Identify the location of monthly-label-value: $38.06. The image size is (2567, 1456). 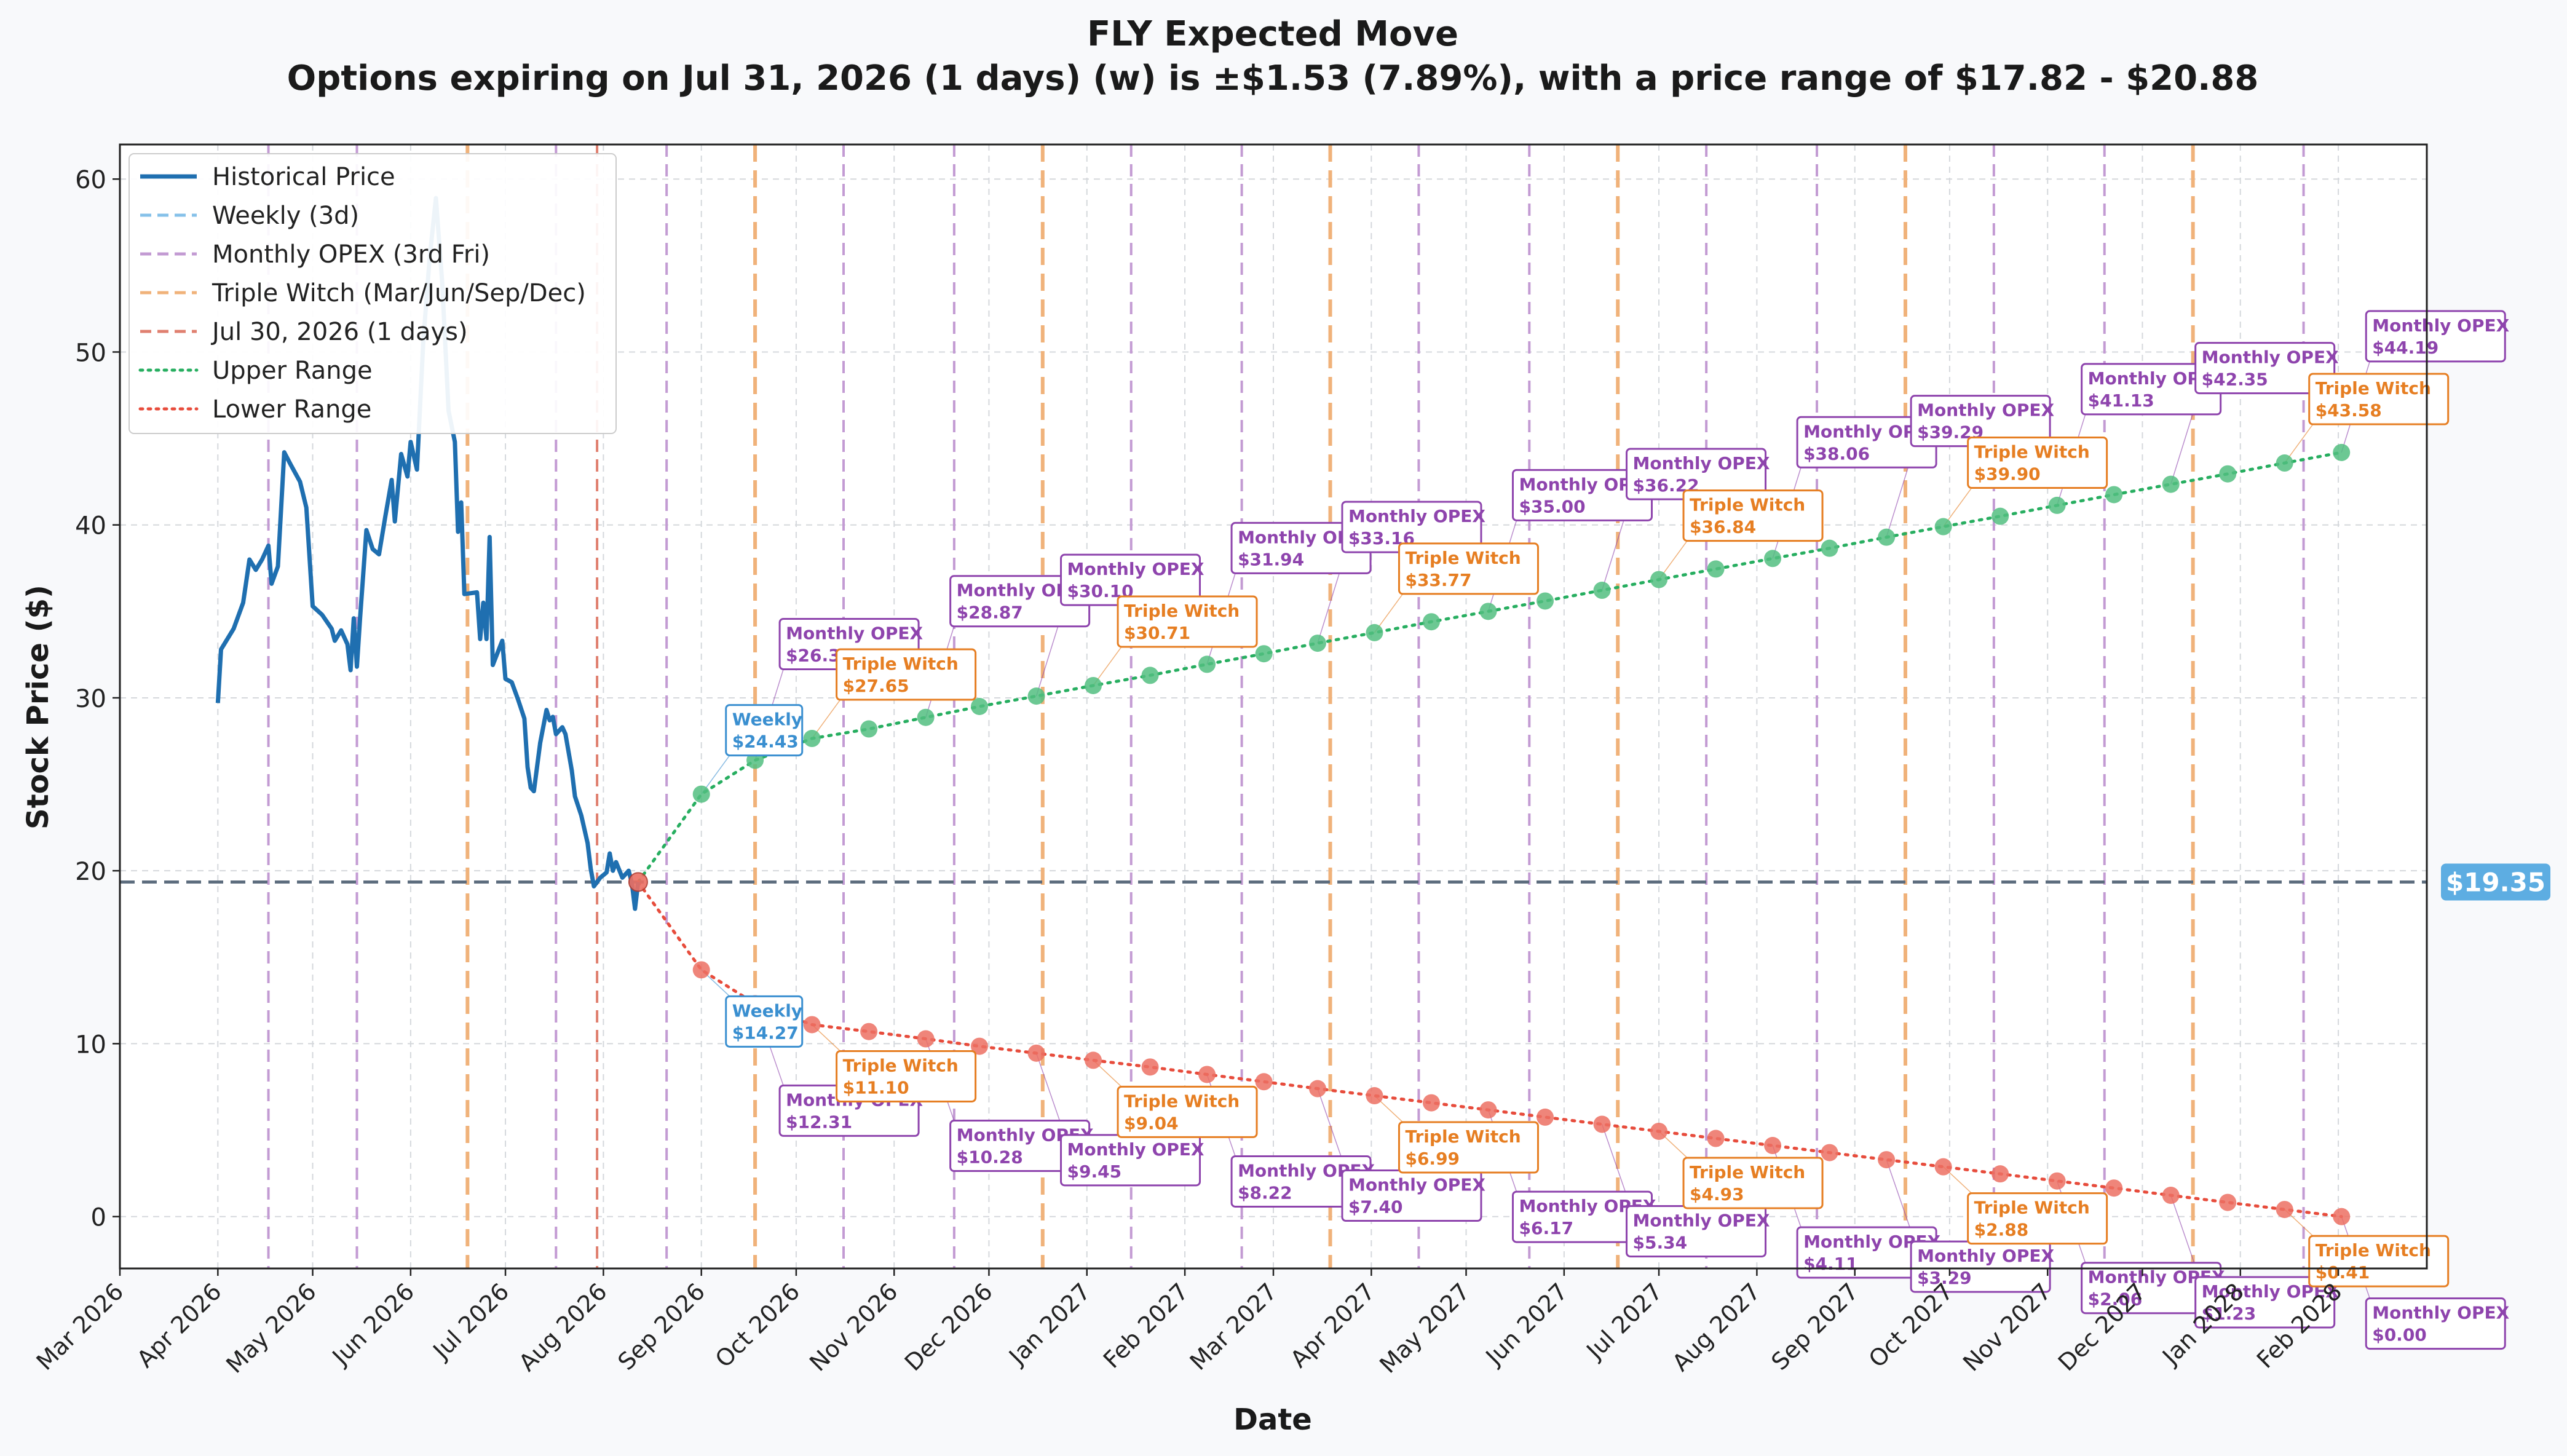
(1836, 454).